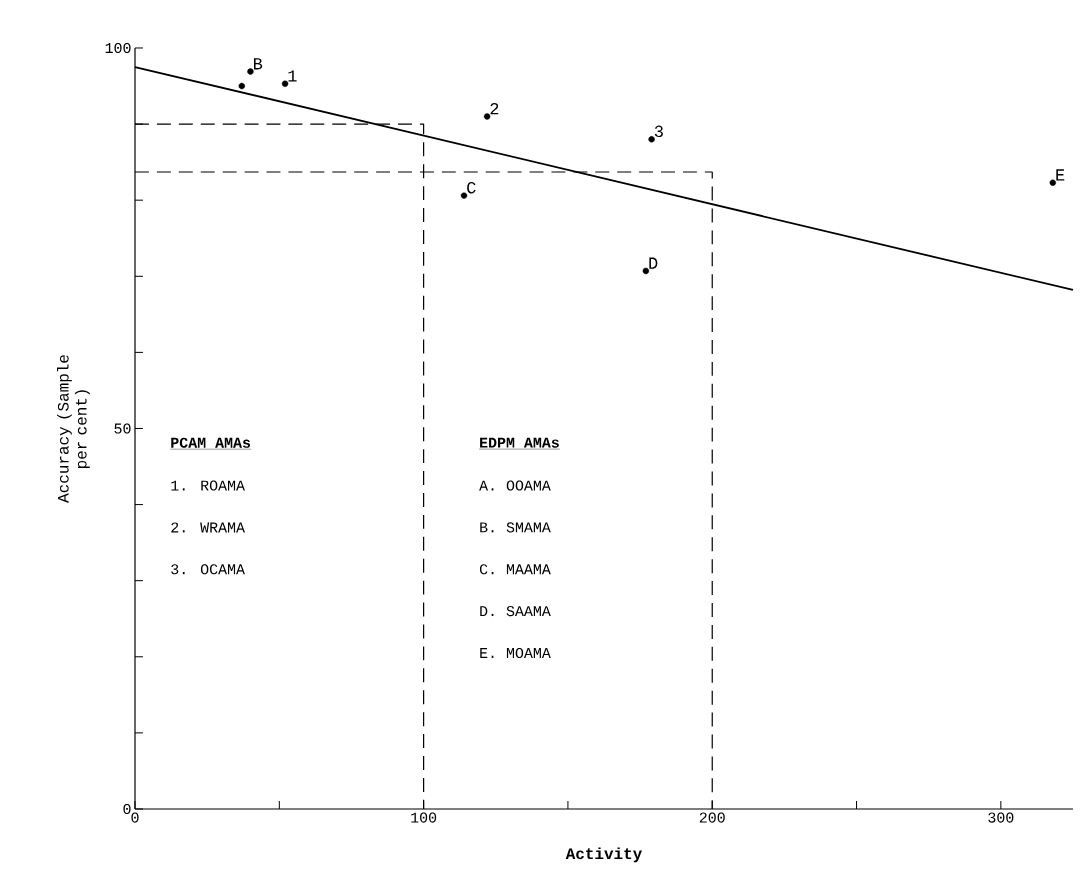 The image size is (1081, 891). Describe the element at coordinates (135, 817) in the screenshot. I see `x-tick-label: 0` at that location.